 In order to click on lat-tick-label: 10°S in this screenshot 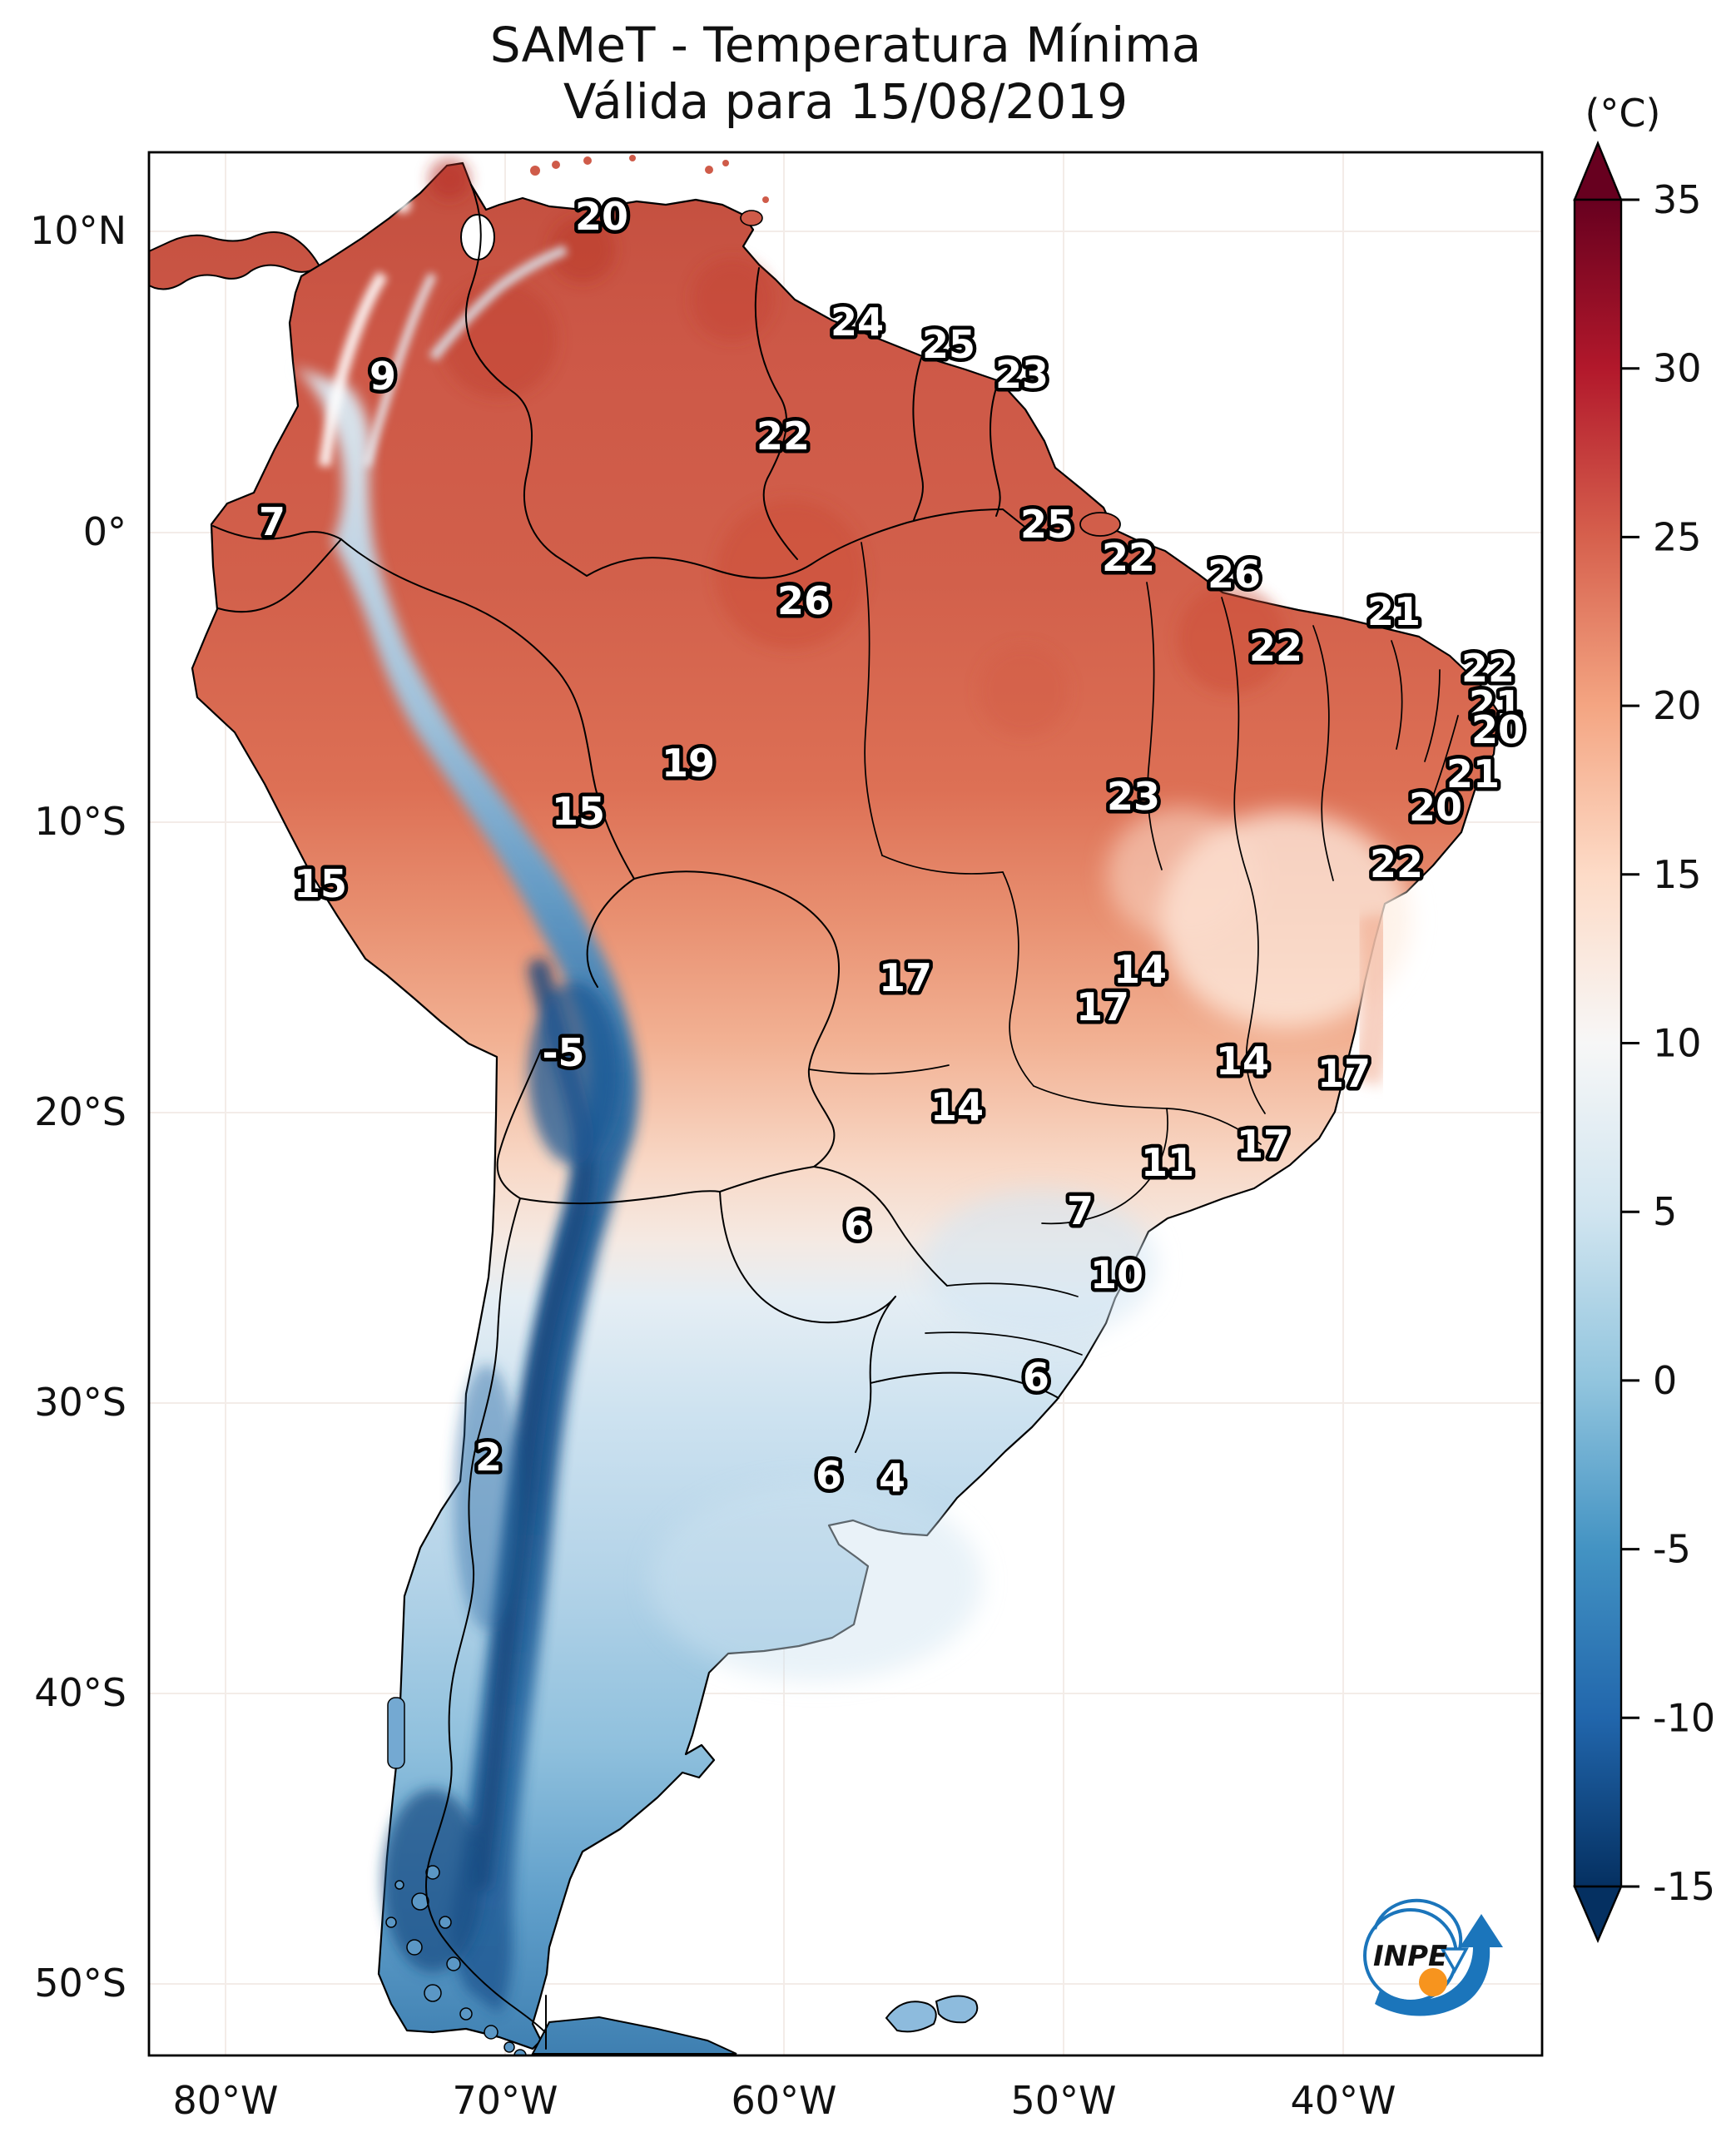, I will do `click(80, 821)`.